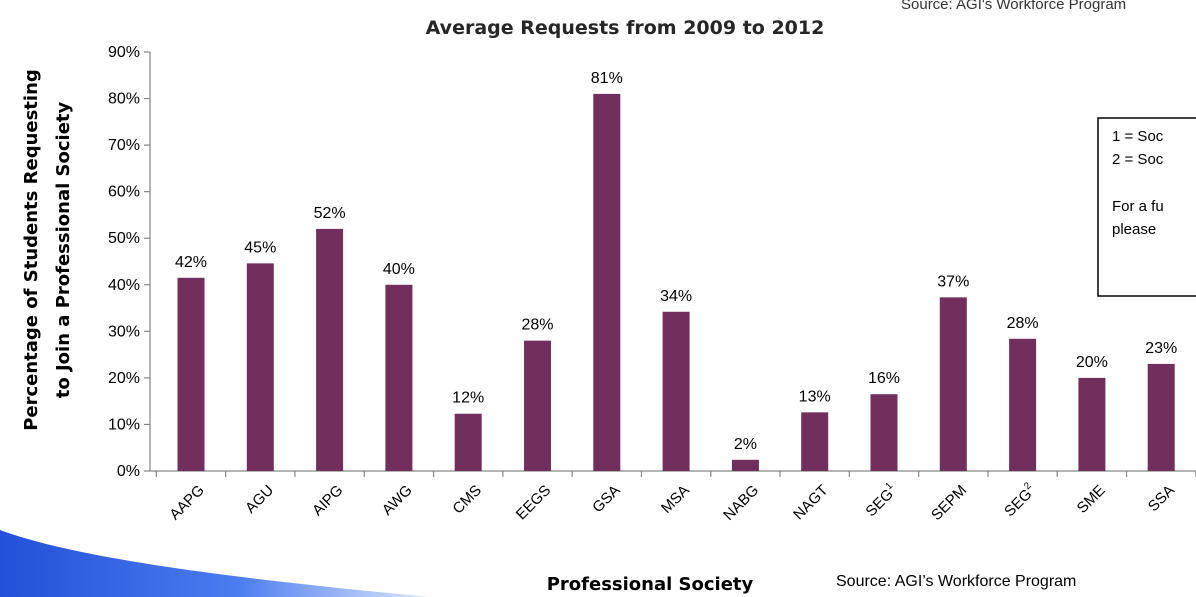 This screenshot has width=1196, height=597. I want to click on y-tick-label: 50%, so click(124, 238).